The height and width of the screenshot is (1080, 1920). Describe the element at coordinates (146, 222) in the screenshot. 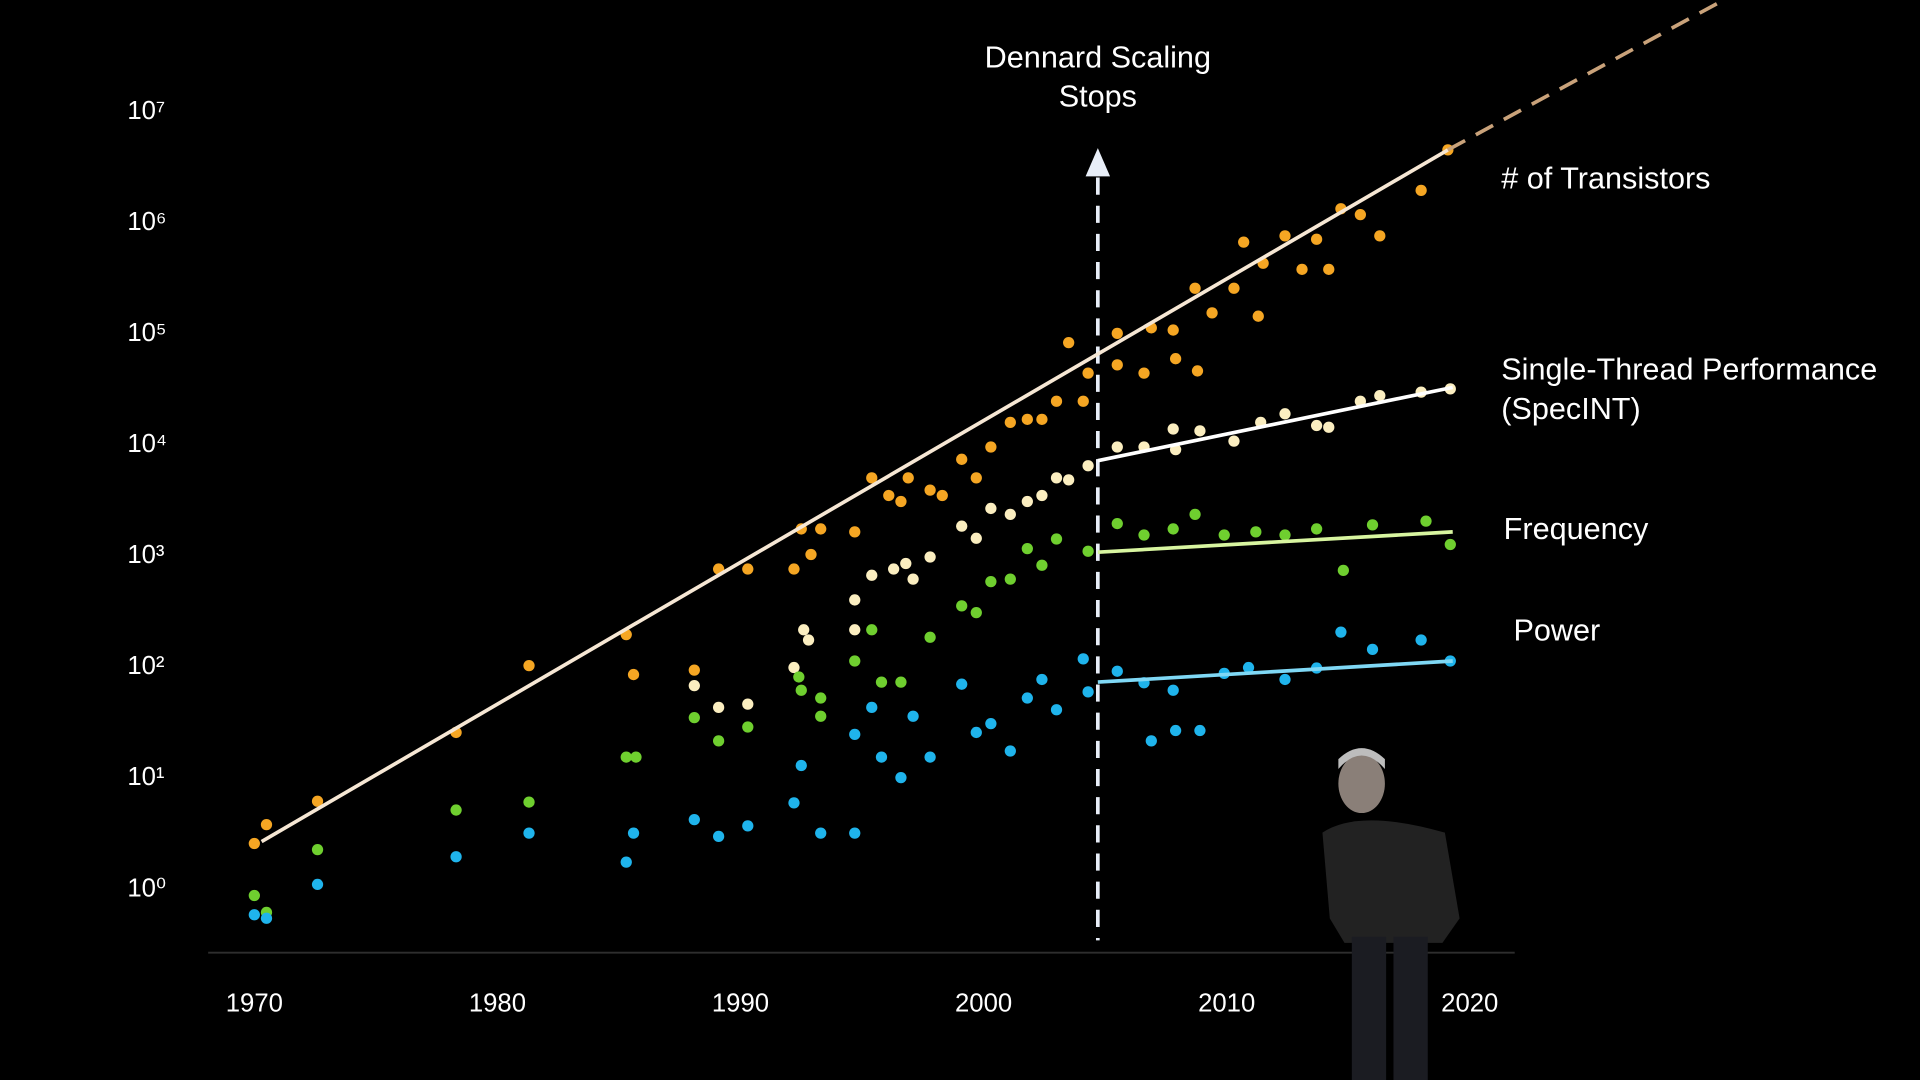

I see `y-tick-label: 10⁶` at that location.